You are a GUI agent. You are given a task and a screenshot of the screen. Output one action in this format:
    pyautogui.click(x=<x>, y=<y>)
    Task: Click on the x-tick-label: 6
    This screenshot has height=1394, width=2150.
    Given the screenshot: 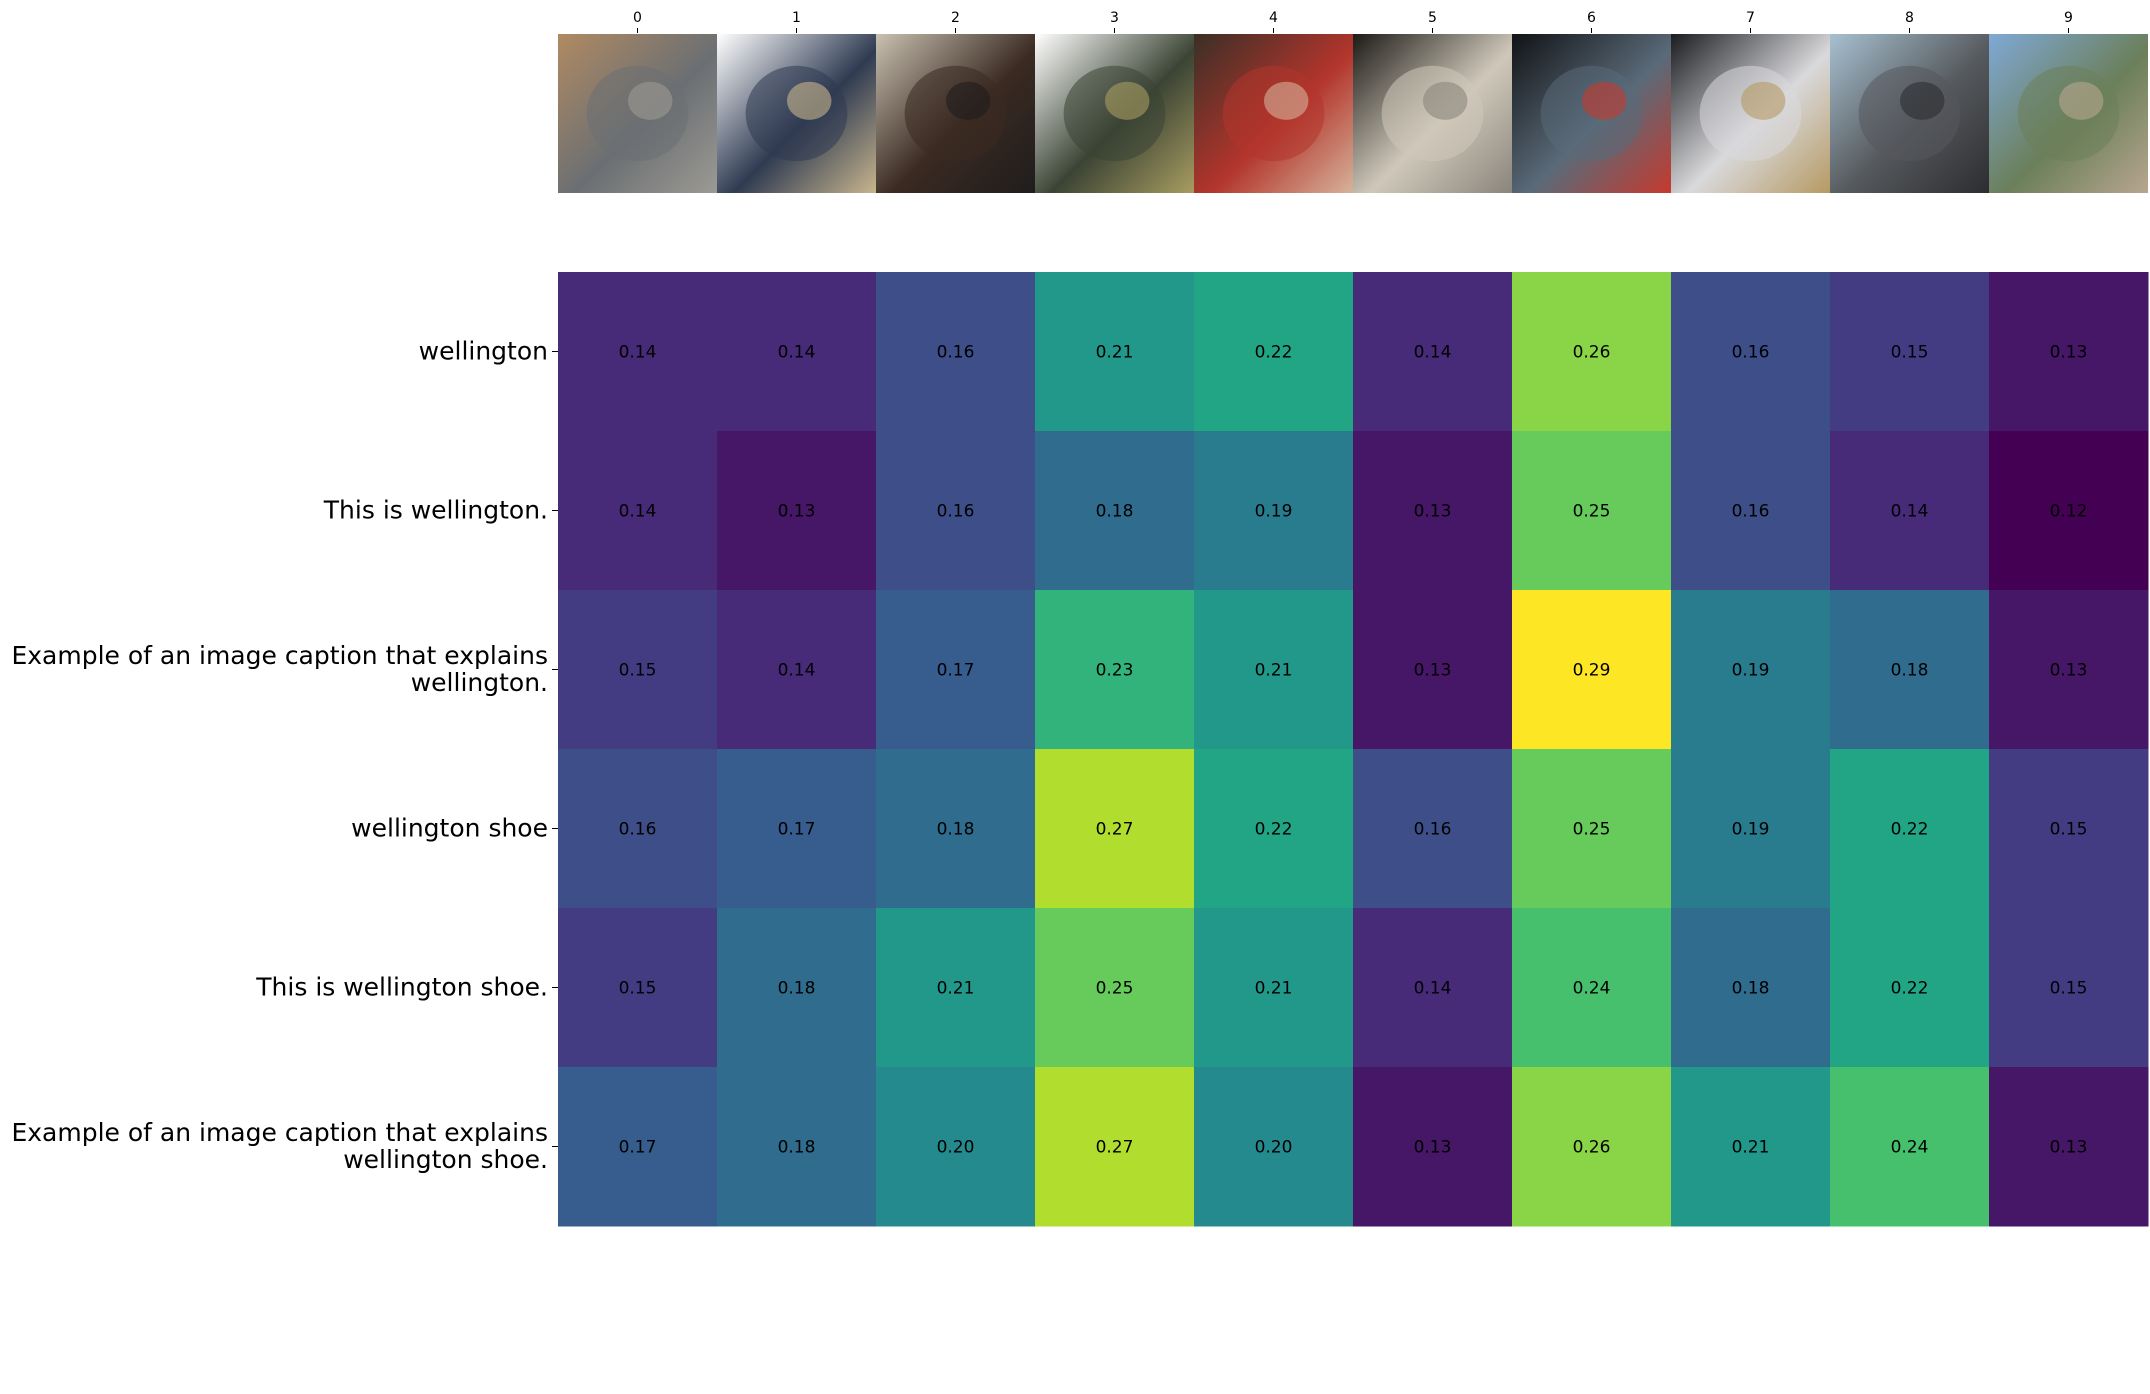 What is the action you would take?
    pyautogui.click(x=1591, y=18)
    